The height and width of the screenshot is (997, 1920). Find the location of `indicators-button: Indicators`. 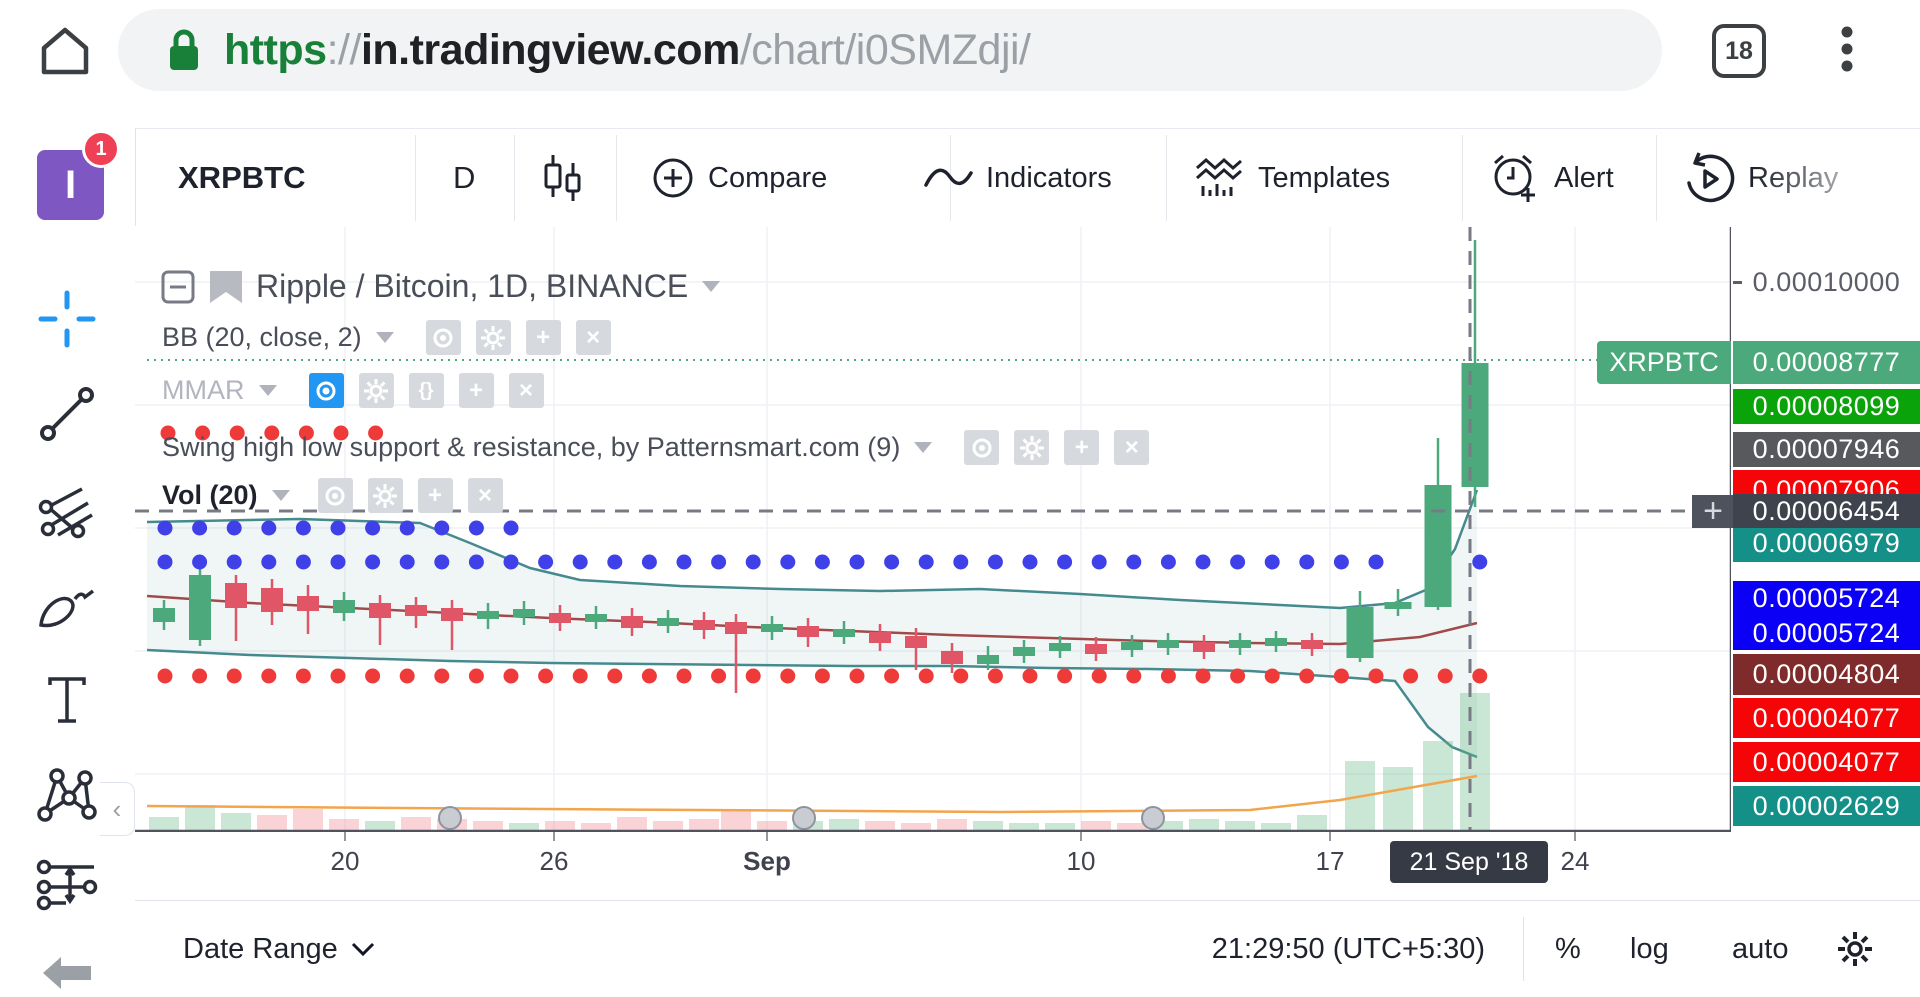

indicators-button: Indicators is located at coordinates (1017, 178).